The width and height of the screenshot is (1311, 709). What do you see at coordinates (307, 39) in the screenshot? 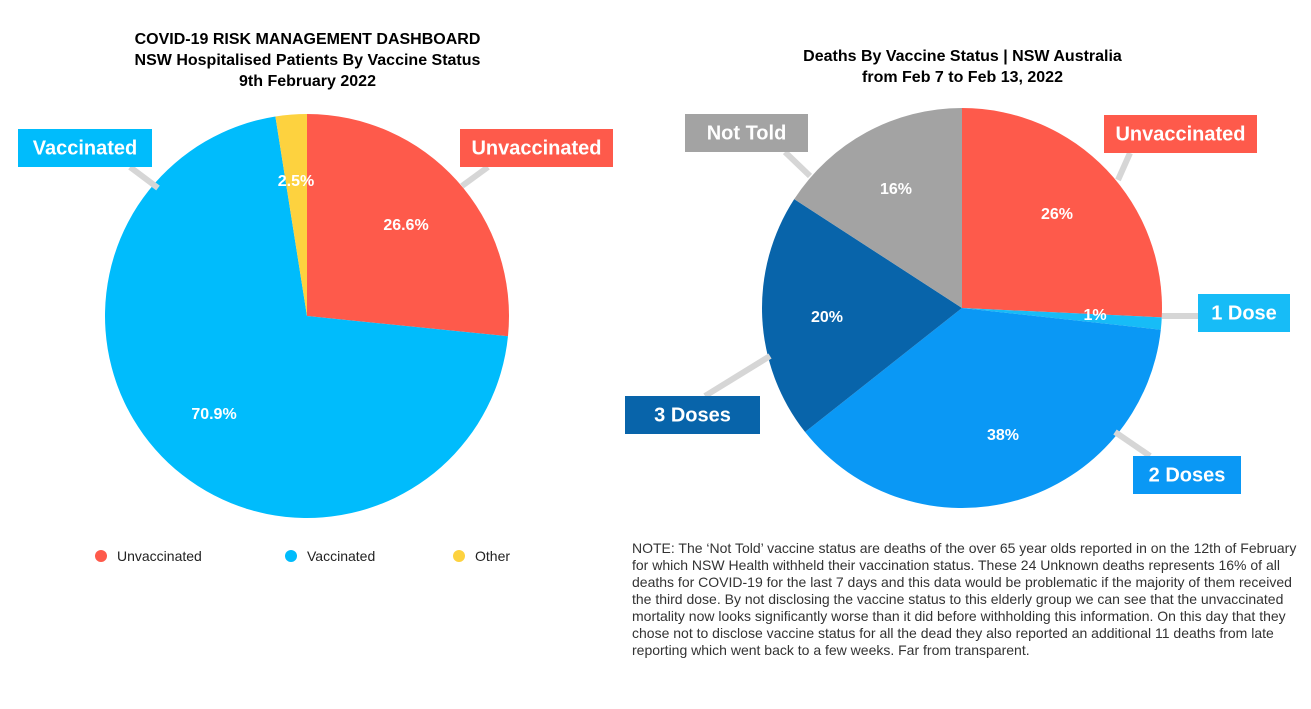
I see `chart1-title: COVID-19 RISK MANAGEMENT DASHBOARD` at bounding box center [307, 39].